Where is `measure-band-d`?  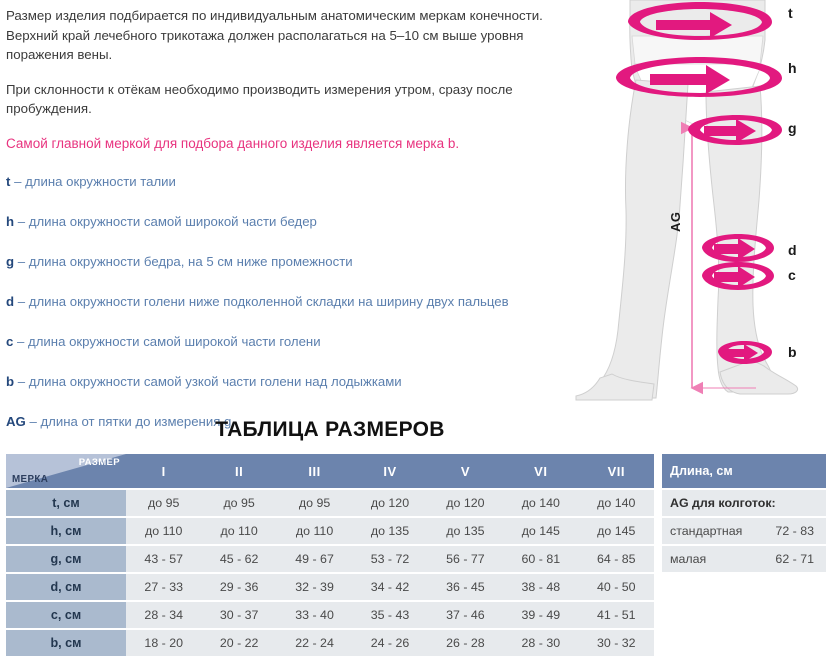
measure-band-d is located at coordinates (738, 248).